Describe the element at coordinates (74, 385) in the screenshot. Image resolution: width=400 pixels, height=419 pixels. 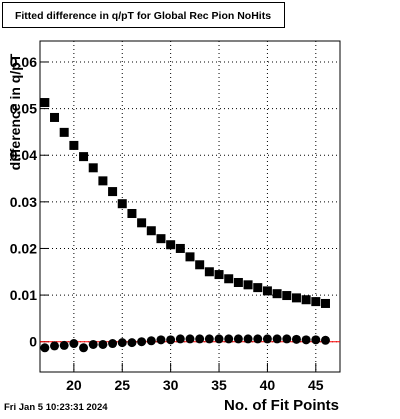
I see `x-tick-label: 20` at that location.